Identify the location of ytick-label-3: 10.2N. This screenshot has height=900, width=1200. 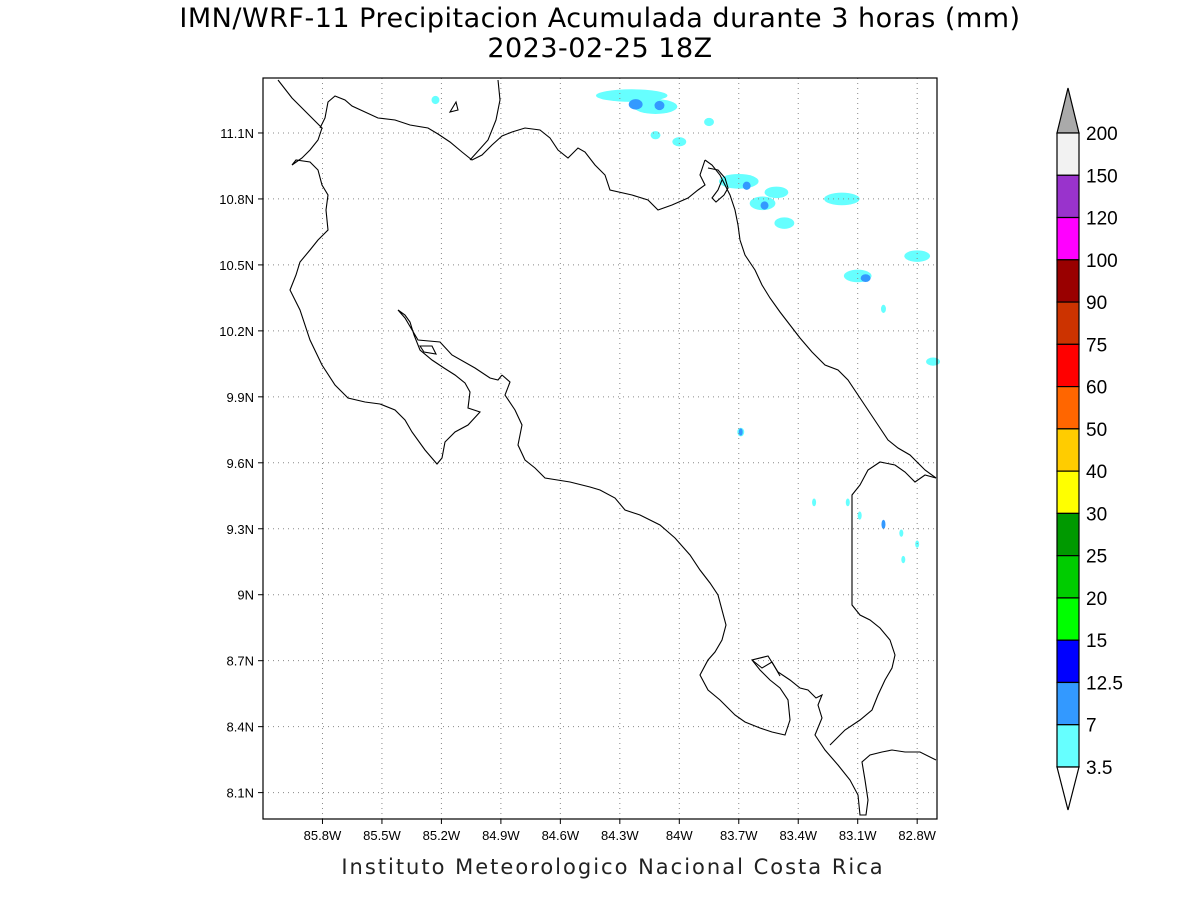
(236, 331).